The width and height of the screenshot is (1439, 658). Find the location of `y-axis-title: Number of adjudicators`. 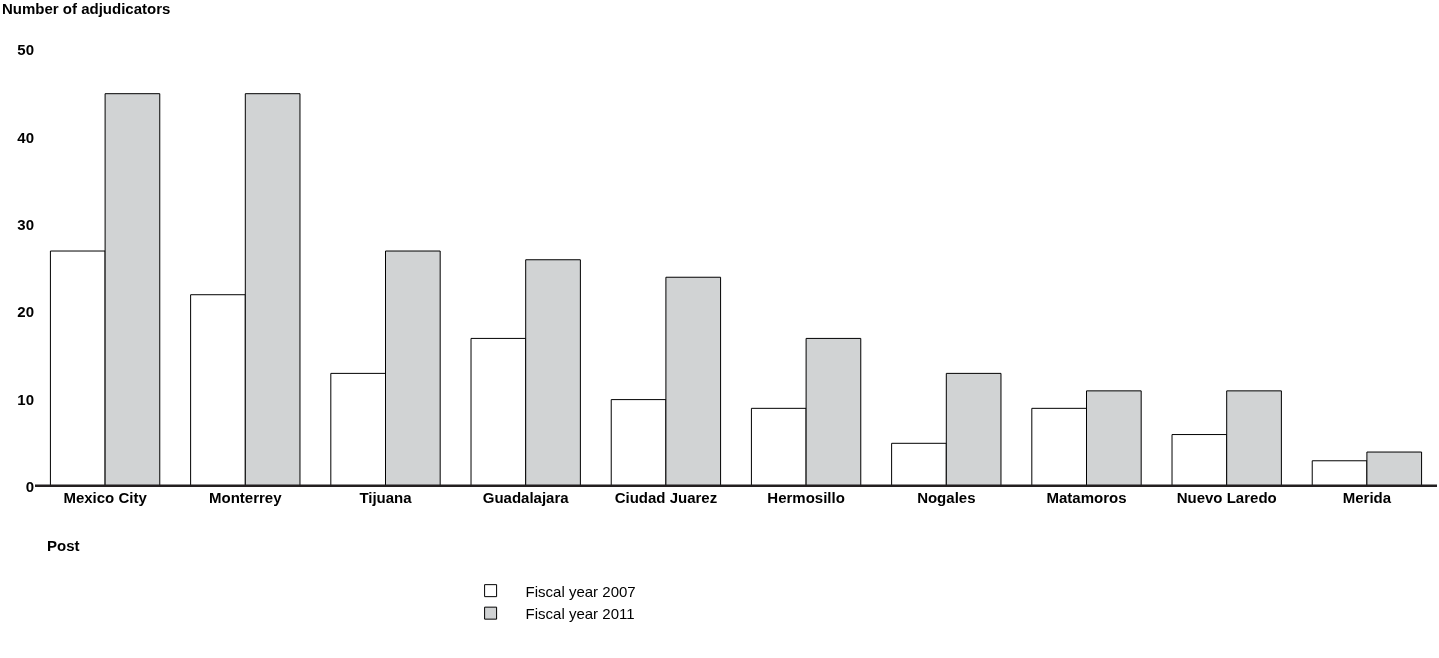

y-axis-title: Number of adjudicators is located at coordinates (86, 8).